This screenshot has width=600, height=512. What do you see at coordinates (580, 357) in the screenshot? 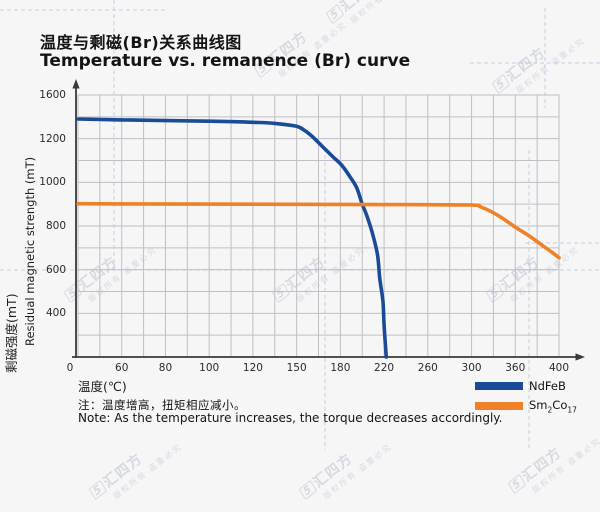
I see `x-axis-arrow-icon` at bounding box center [580, 357].